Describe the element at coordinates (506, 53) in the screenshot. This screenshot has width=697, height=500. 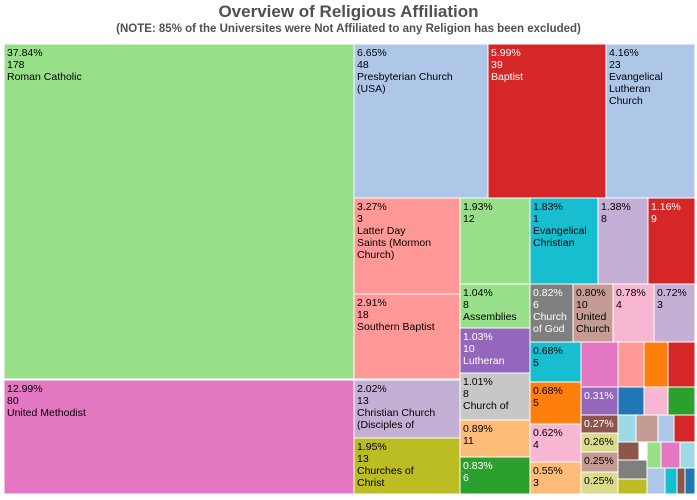
I see `cell-percent-label: 5.99%` at that location.